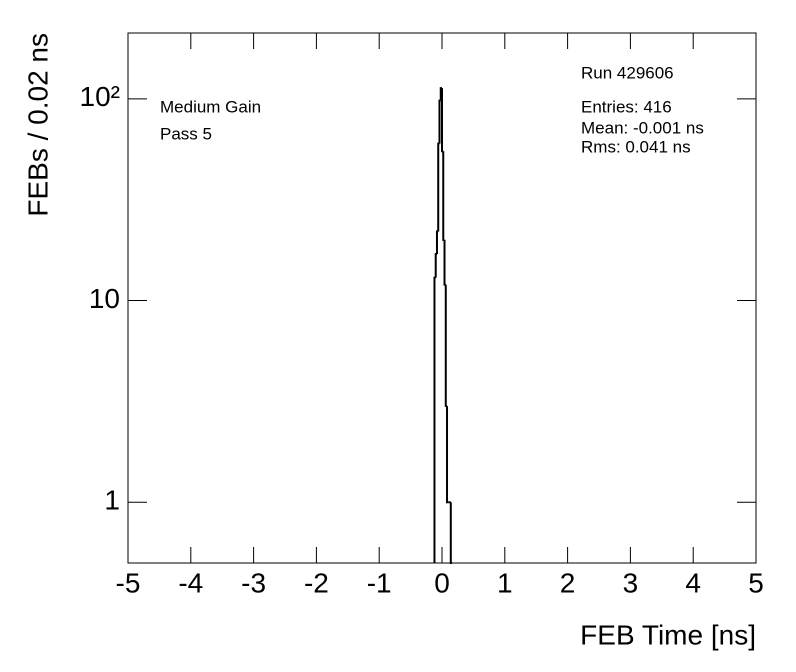  I want to click on x-tick-label: 5, so click(756, 582).